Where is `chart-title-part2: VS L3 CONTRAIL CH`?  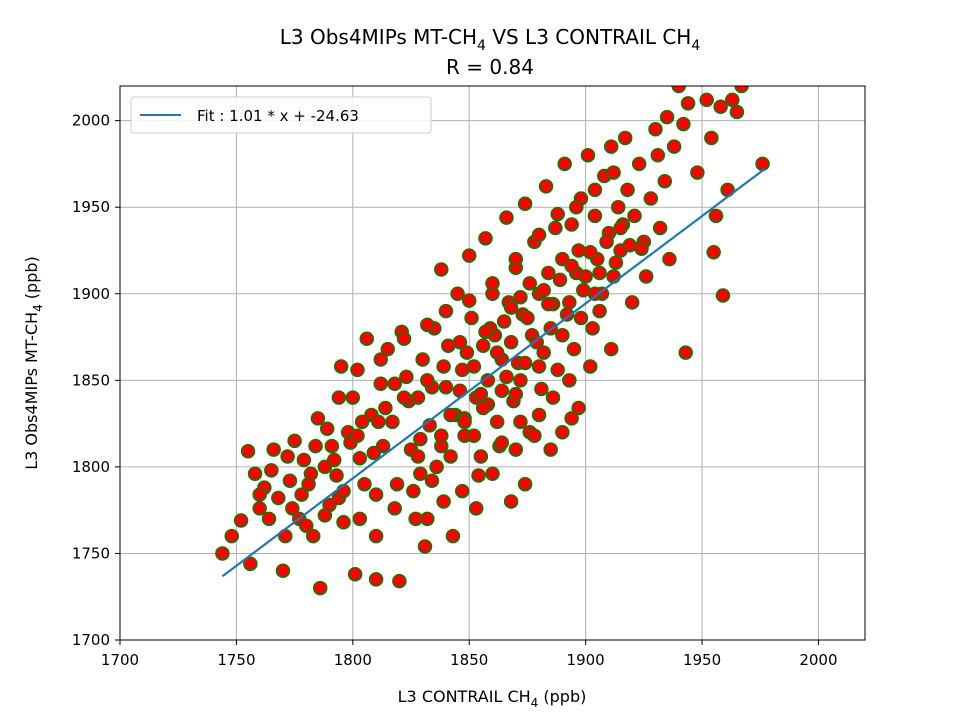 chart-title-part2: VS L3 CONTRAIL CH is located at coordinates (588, 37).